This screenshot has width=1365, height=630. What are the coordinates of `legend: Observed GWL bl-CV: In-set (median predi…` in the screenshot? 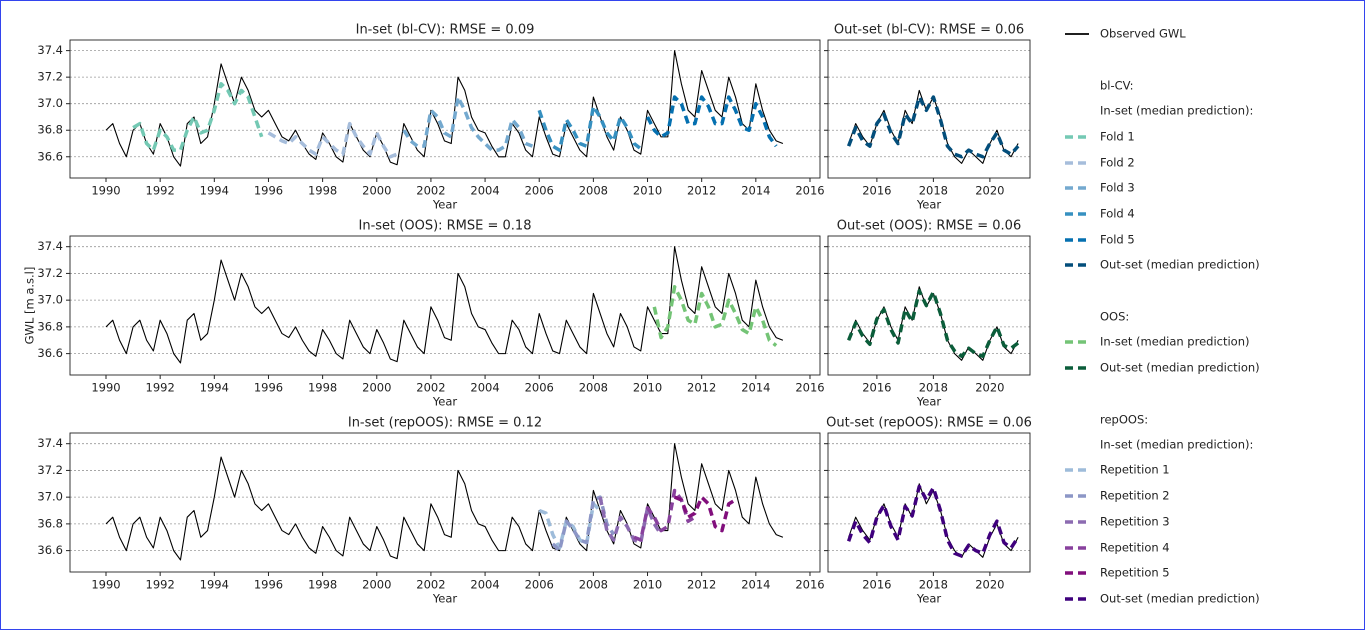 It's located at (1162, 316).